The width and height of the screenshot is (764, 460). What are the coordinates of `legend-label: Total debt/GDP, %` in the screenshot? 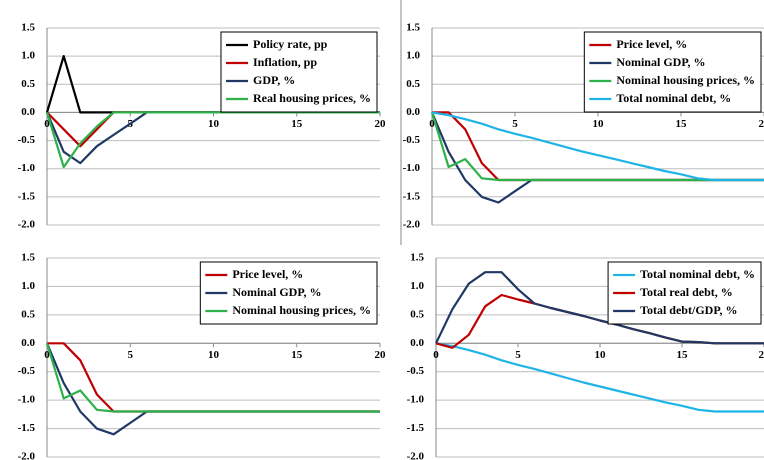 It's located at (688, 310).